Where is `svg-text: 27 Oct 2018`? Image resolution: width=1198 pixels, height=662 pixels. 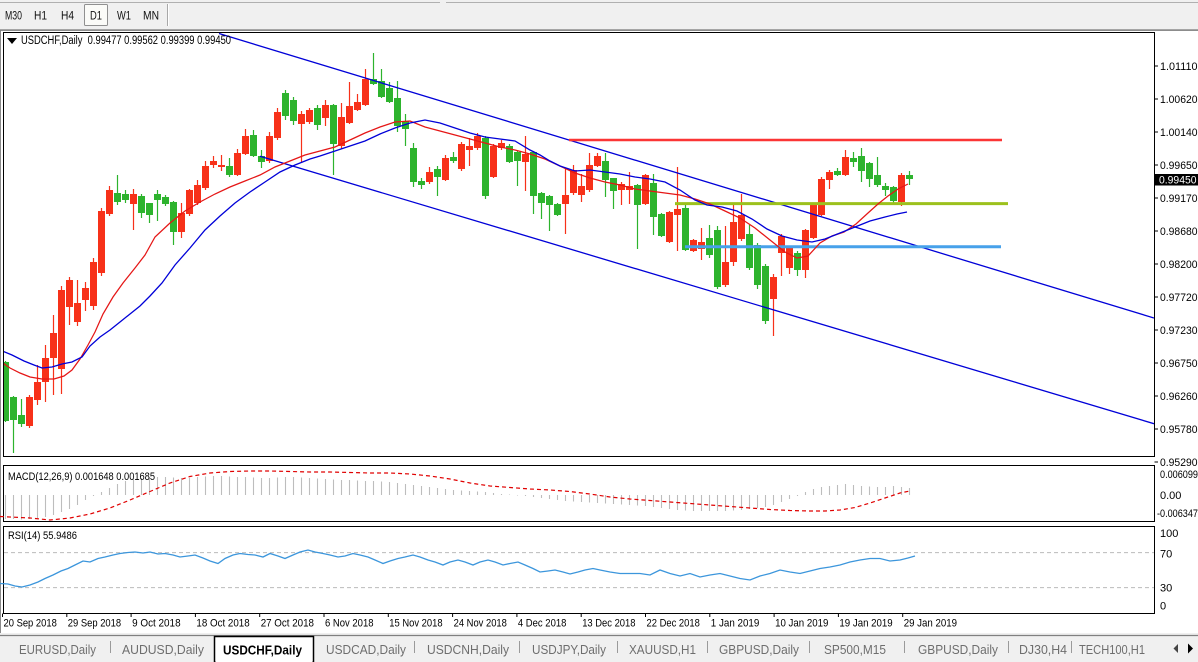
svg-text: 27 Oct 2018 is located at coordinates (287, 624).